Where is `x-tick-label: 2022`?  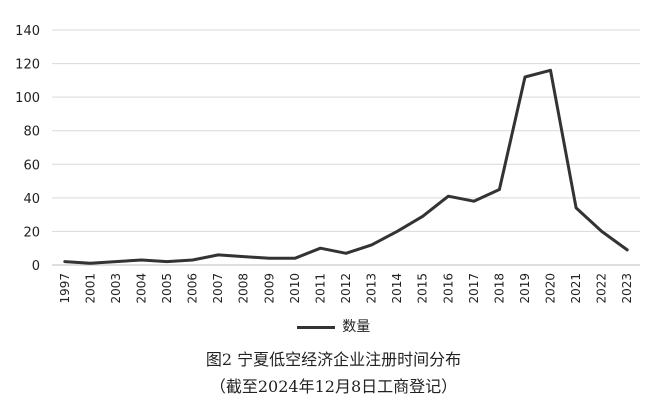
x-tick-label: 2022 is located at coordinates (602, 288).